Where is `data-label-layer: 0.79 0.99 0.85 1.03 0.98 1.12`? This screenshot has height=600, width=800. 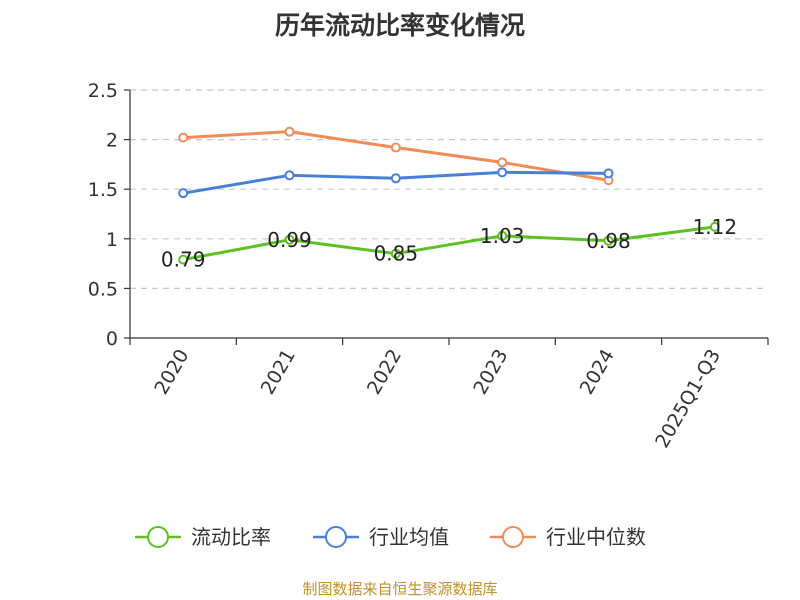 data-label-layer: 0.79 0.99 0.85 1.03 0.98 1.12 is located at coordinates (449, 243).